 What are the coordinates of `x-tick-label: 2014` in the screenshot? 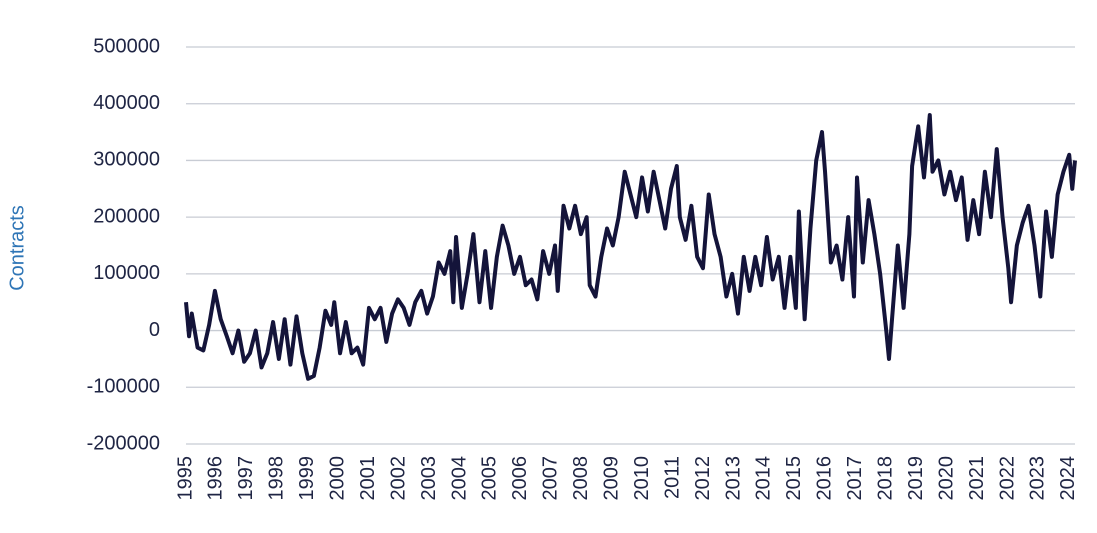 It's located at (764, 478).